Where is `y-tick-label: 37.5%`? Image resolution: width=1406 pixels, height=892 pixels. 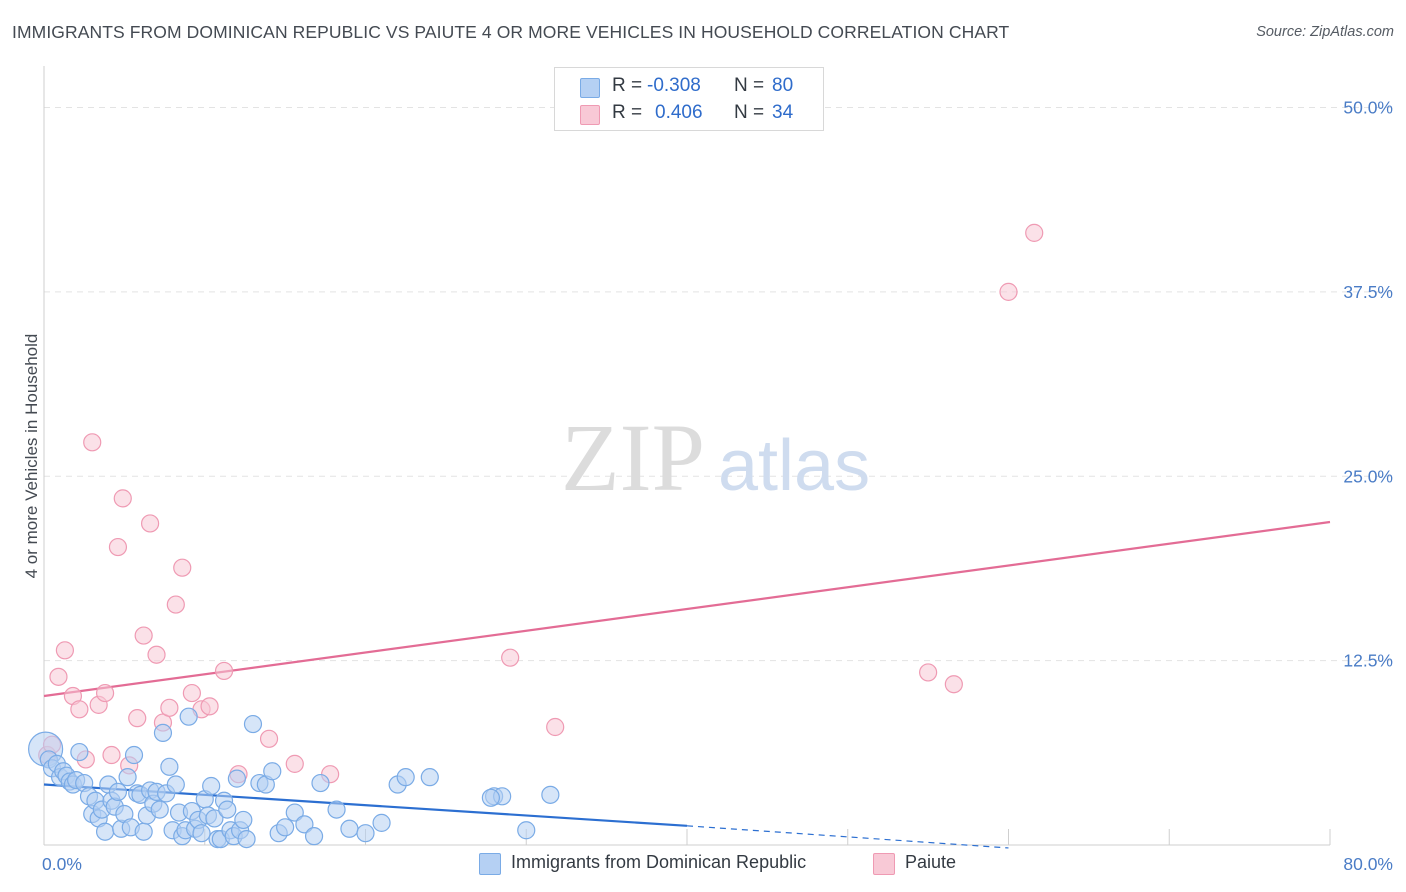
y-tick-label: 37.5% is located at coordinates (1368, 292).